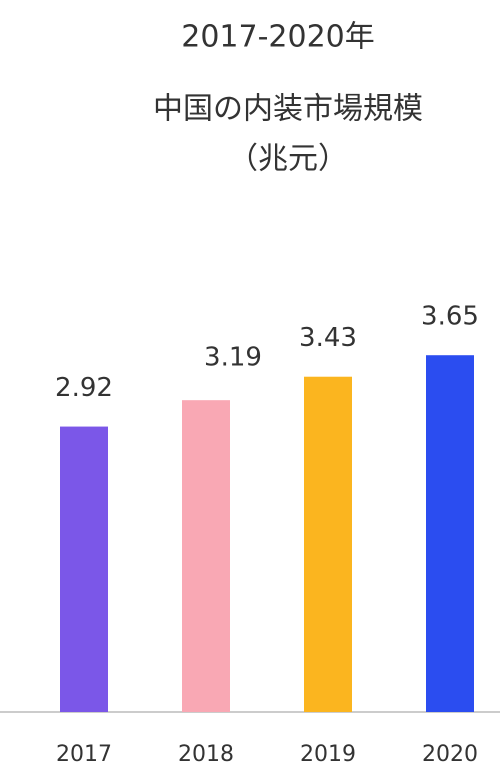 The width and height of the screenshot is (500, 769). What do you see at coordinates (278, 37) in the screenshot?
I see `chart-title: 2017-2020年` at bounding box center [278, 37].